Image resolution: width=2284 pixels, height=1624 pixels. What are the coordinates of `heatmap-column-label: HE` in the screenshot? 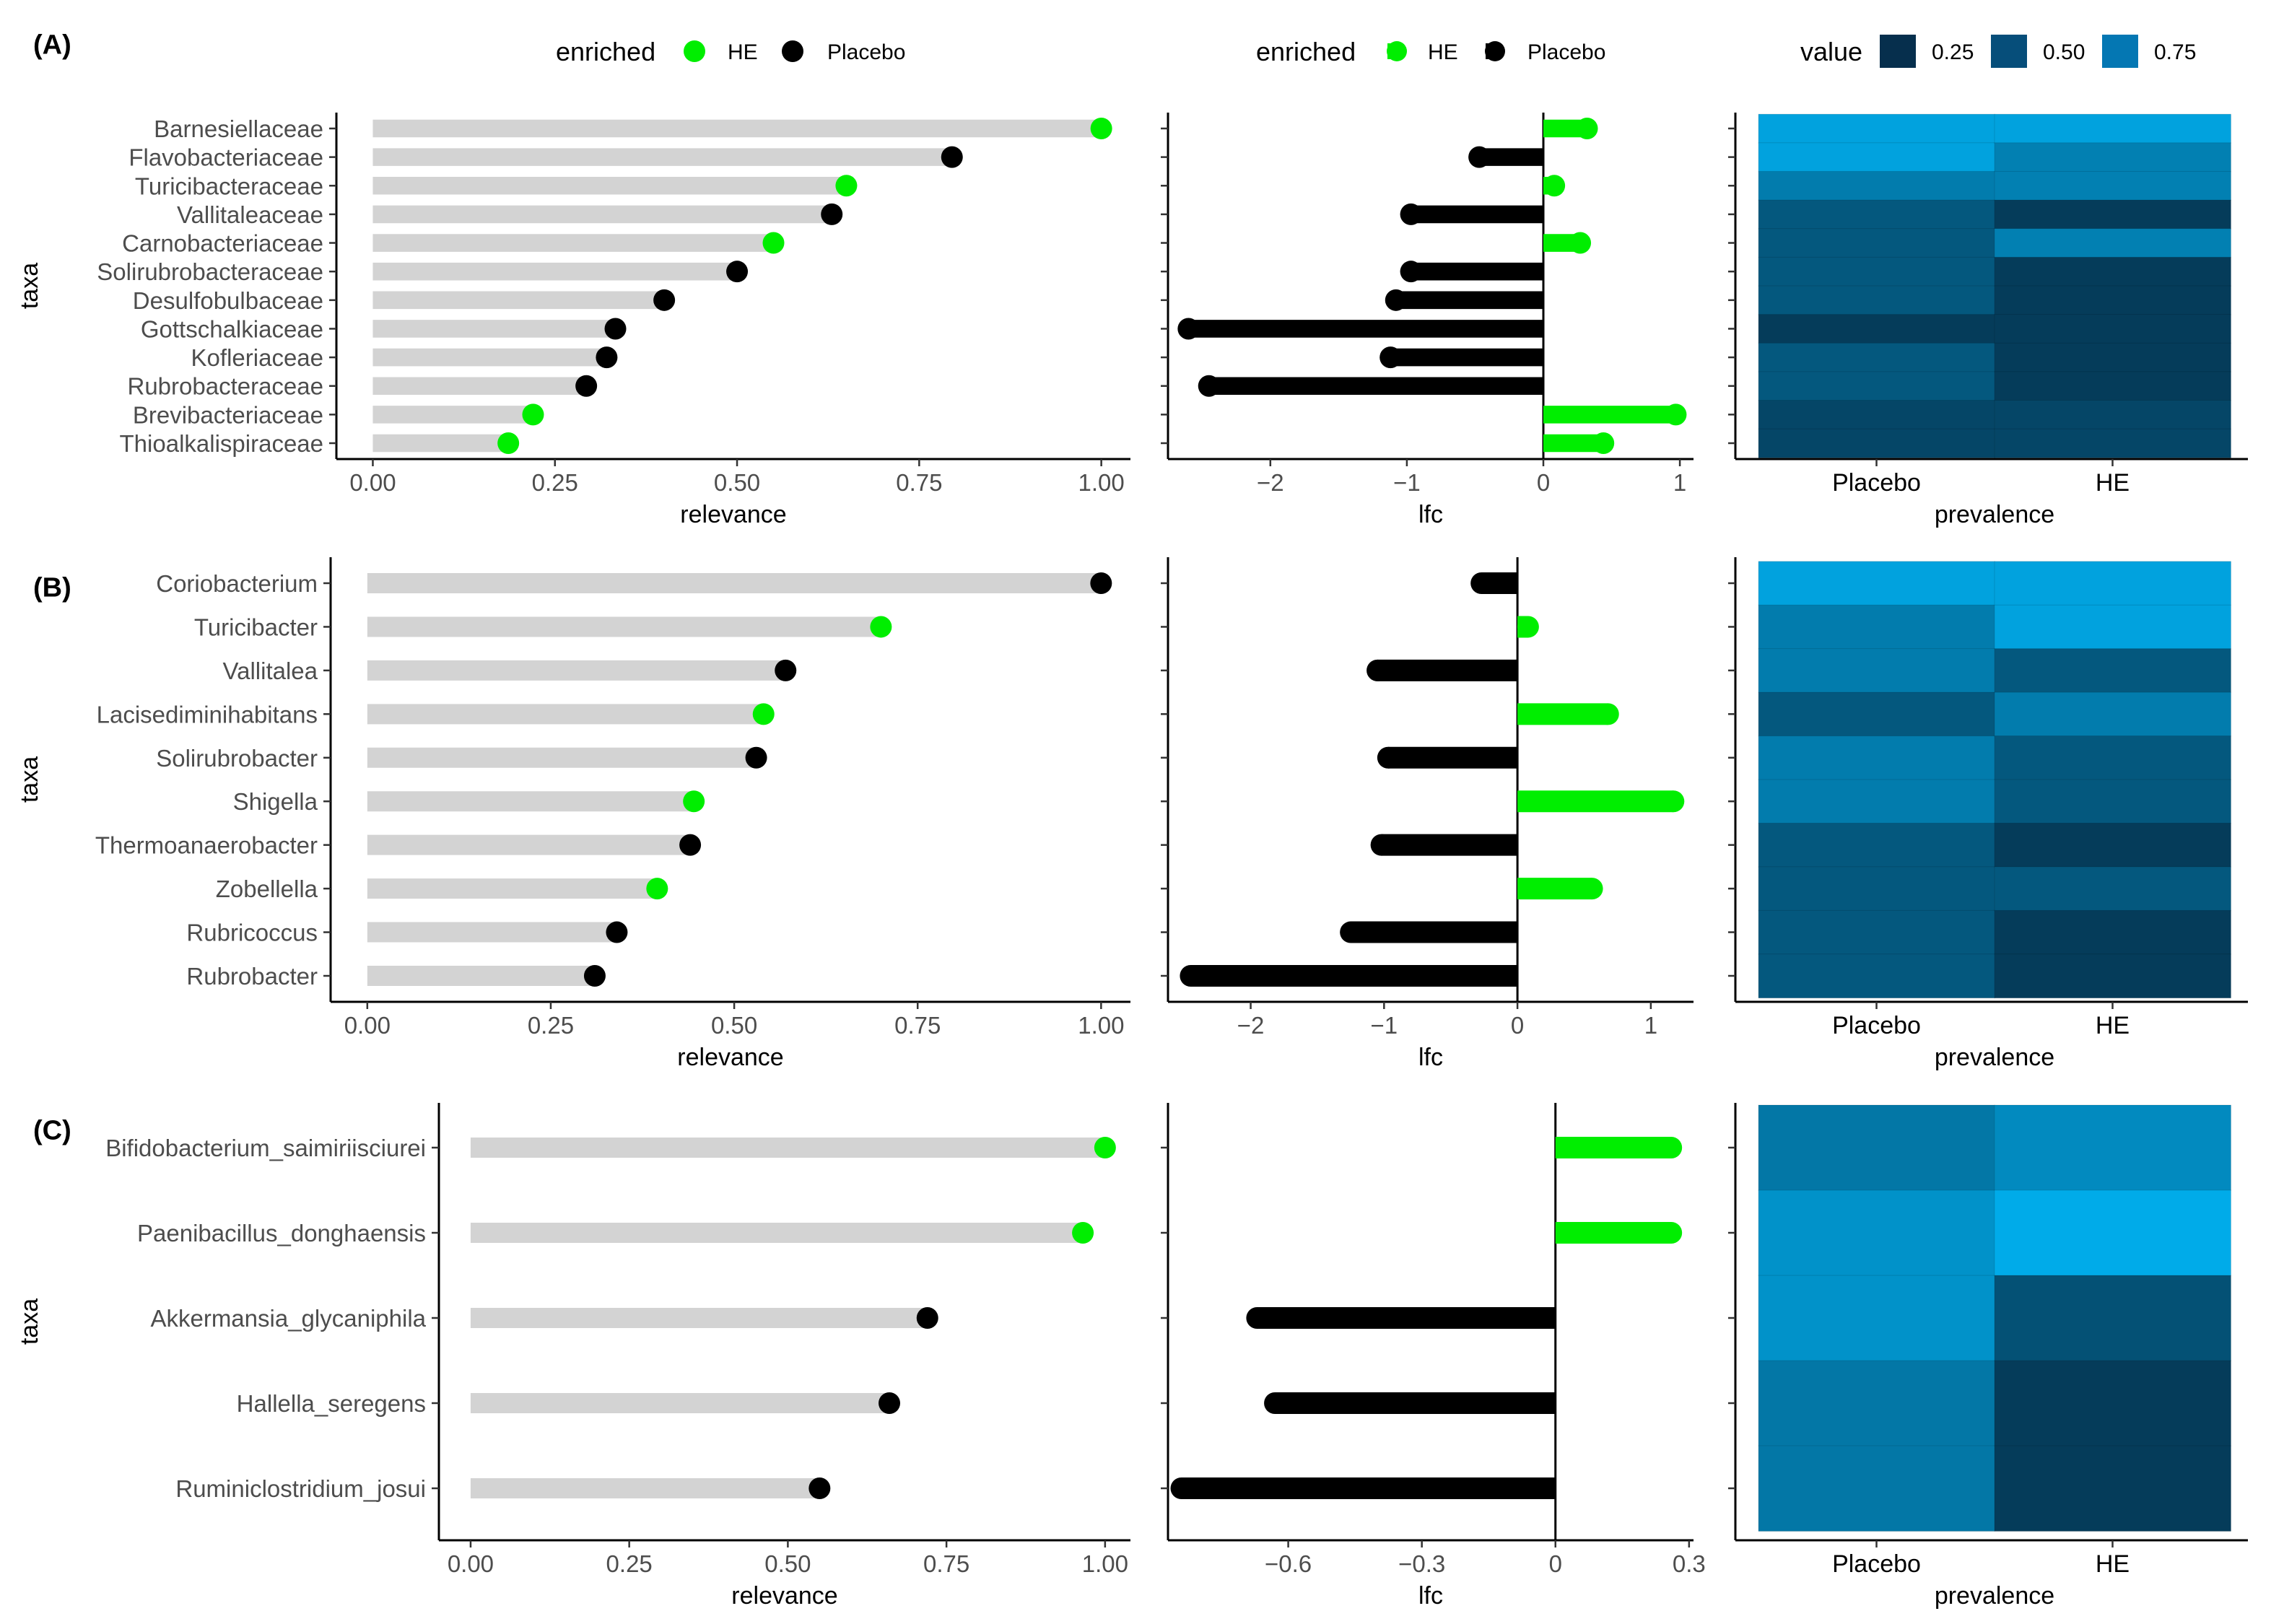 It's located at (2113, 483).